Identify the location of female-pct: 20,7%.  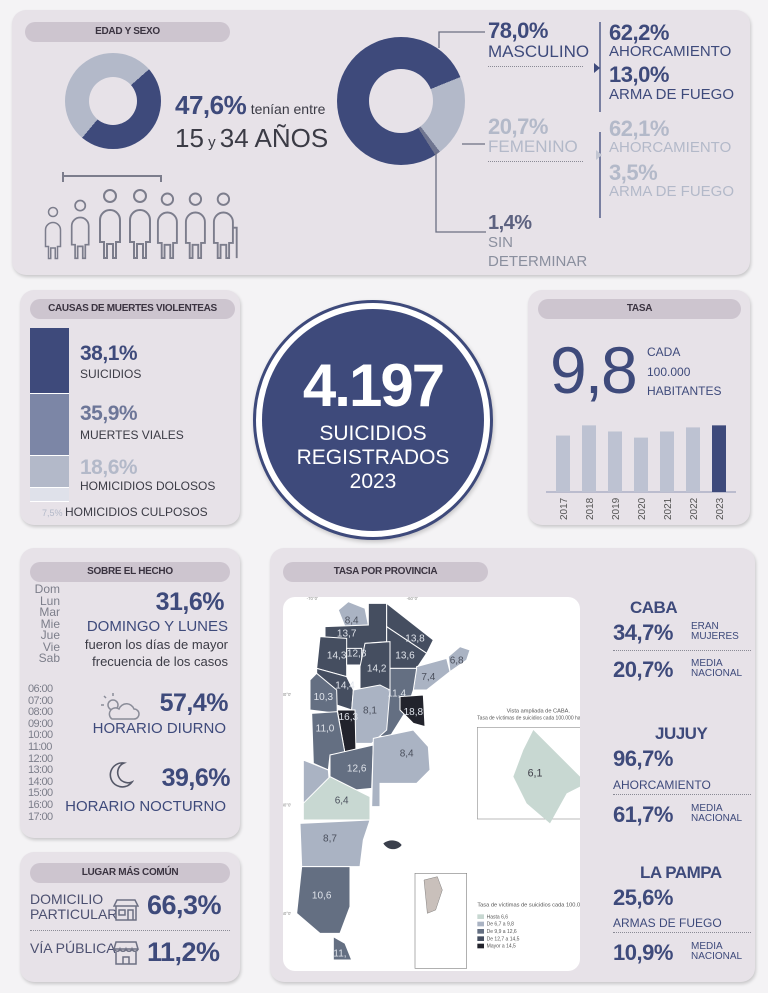
(518, 126).